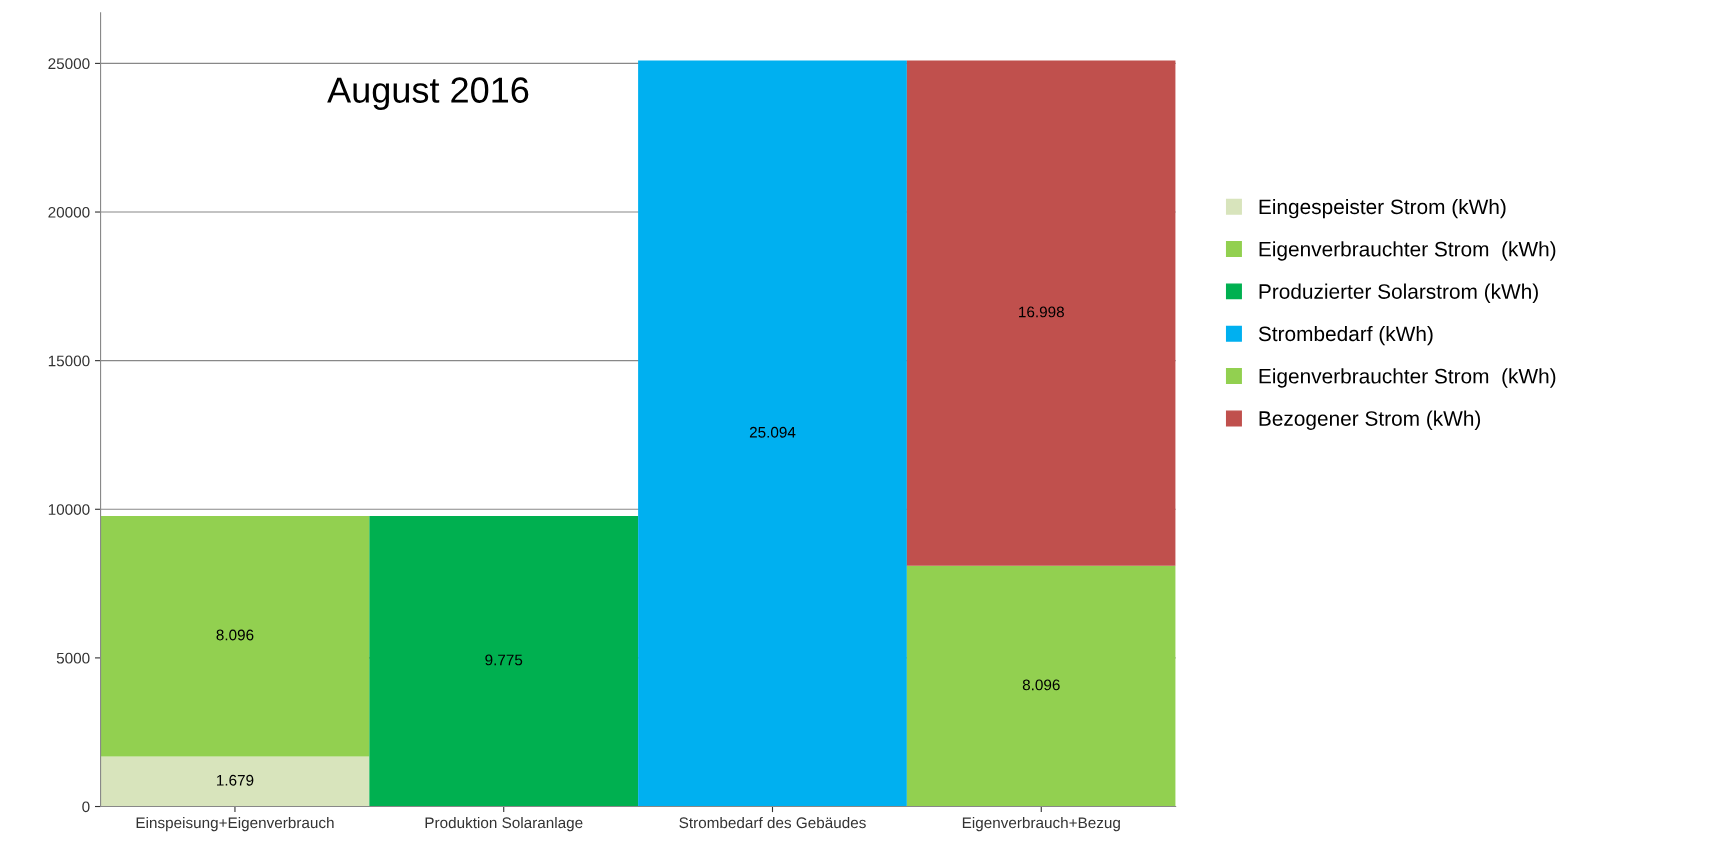 The image size is (1734, 858). Describe the element at coordinates (772, 432) in the screenshot. I see `data-label: 25.094` at that location.